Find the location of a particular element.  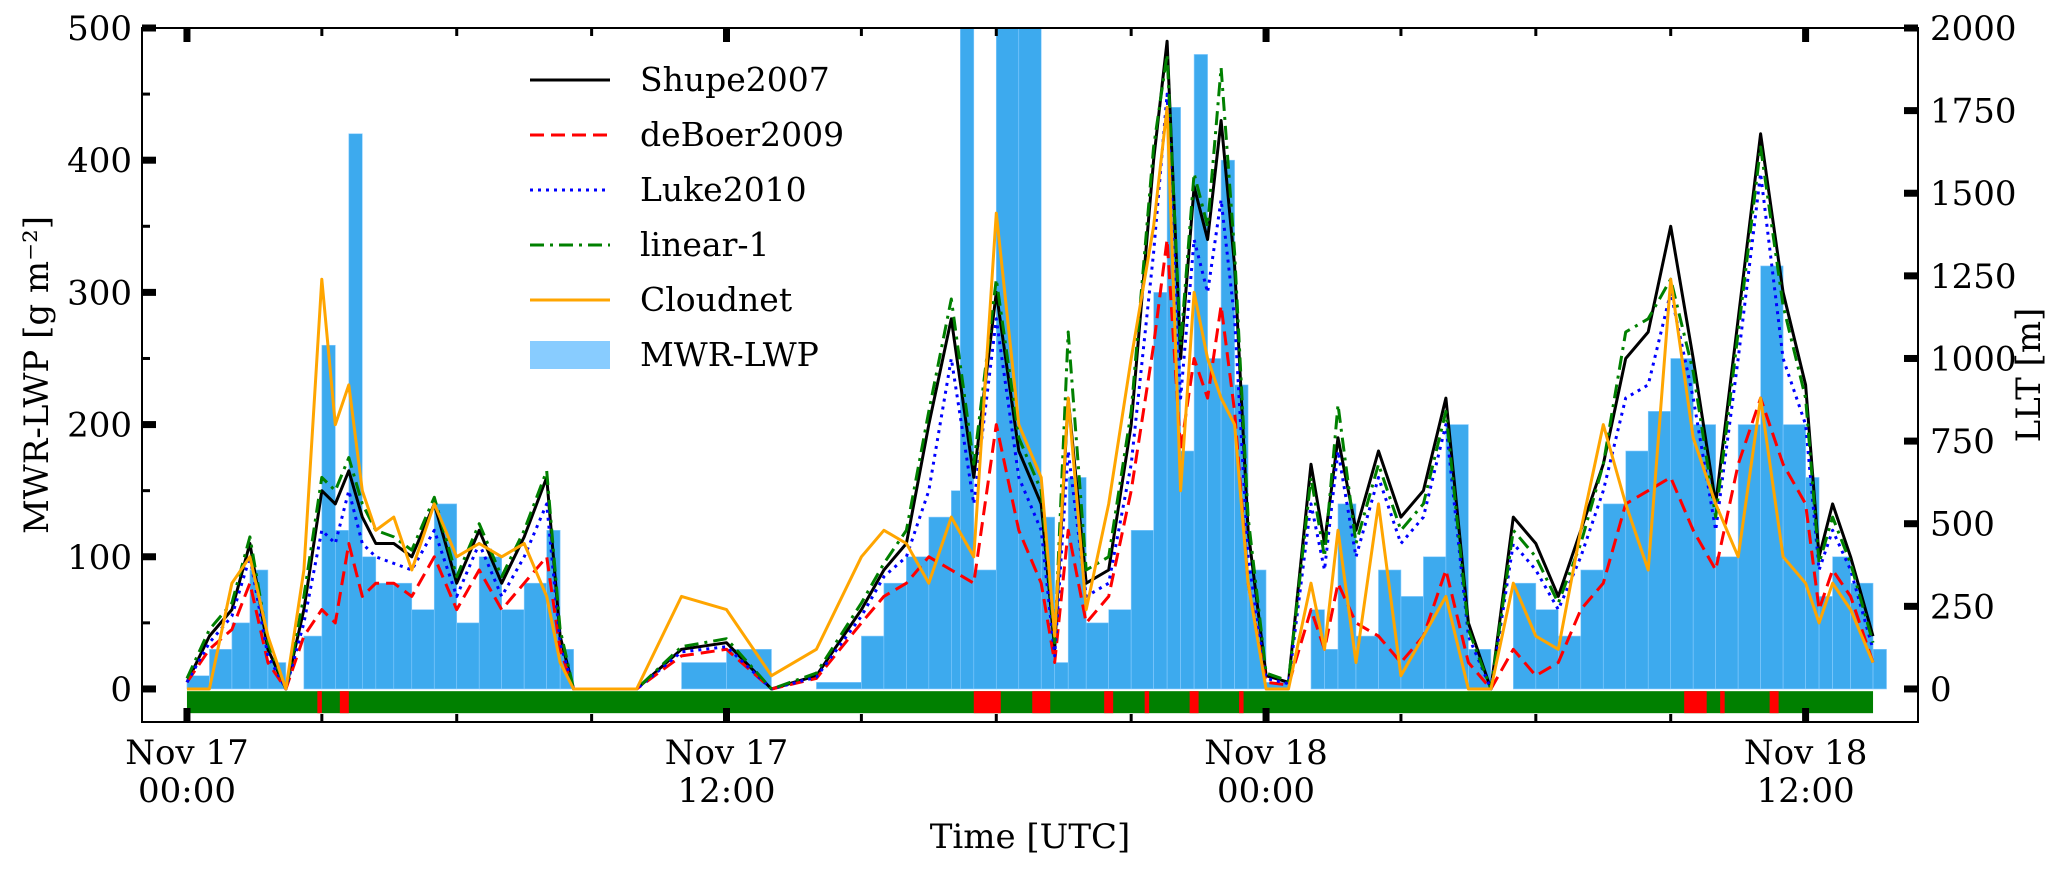

y-tick-label: 500 is located at coordinates (99, 29).